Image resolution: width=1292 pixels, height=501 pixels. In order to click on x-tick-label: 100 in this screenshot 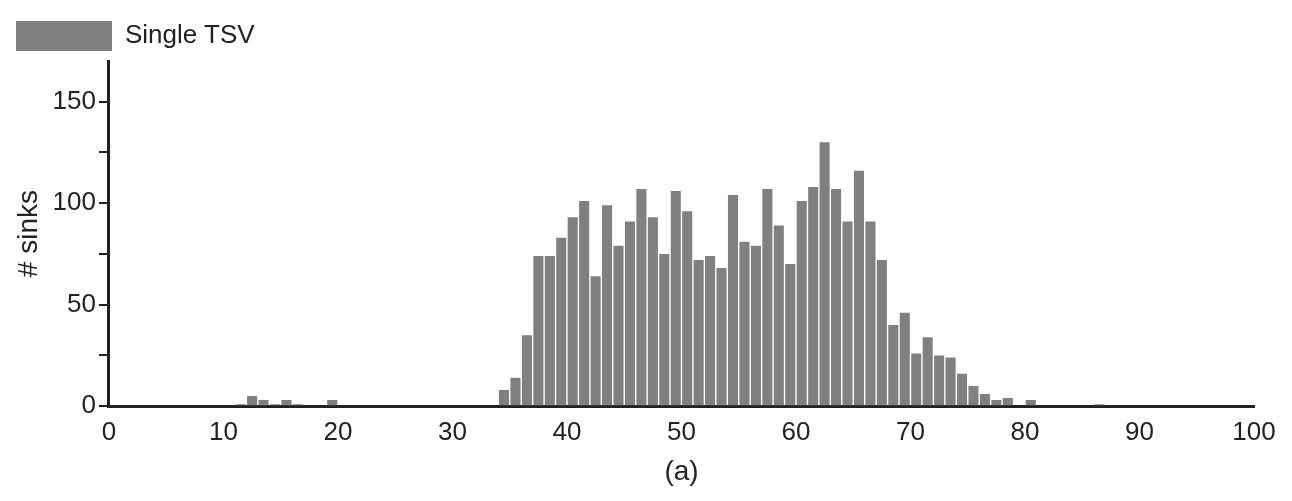, I will do `click(1254, 430)`.